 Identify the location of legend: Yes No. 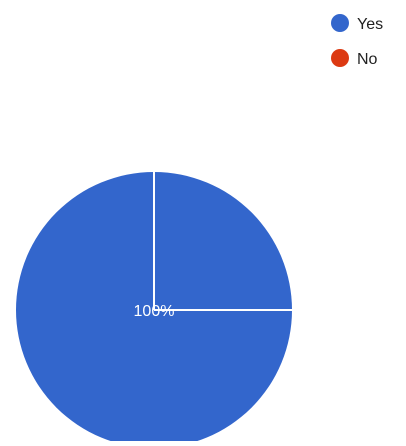
(357, 41).